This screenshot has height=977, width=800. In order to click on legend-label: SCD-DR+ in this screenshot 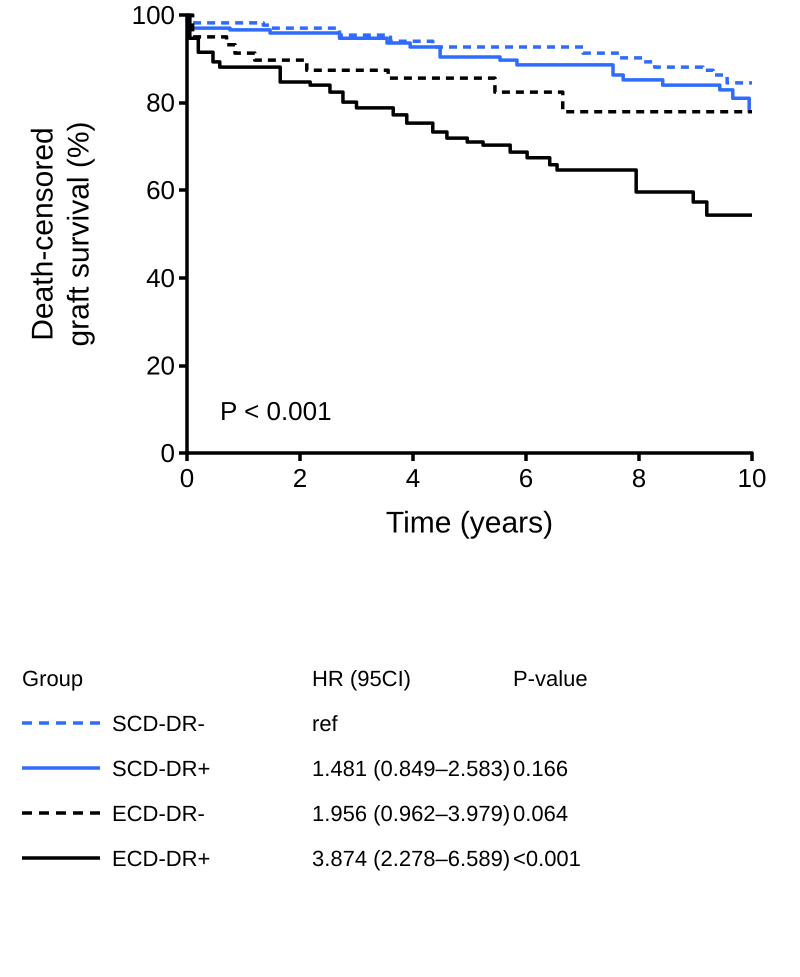, I will do `click(161, 769)`.